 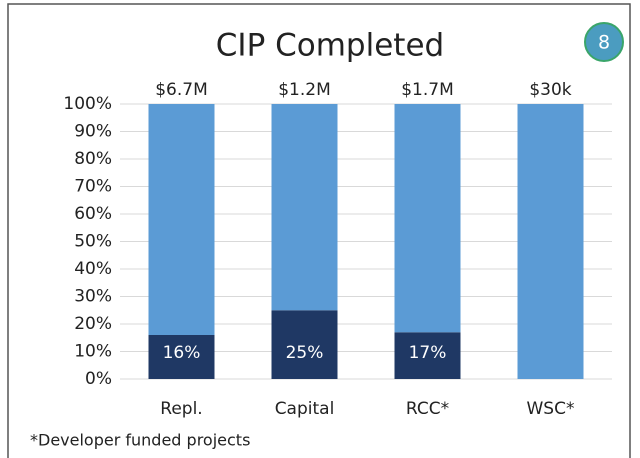 I want to click on badge, so click(x=604, y=42).